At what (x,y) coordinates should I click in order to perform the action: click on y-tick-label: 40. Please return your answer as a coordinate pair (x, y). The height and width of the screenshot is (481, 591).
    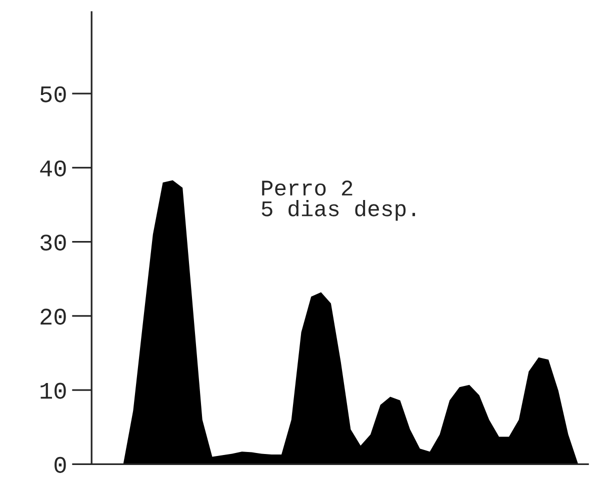
    Looking at the image, I should click on (53, 168).